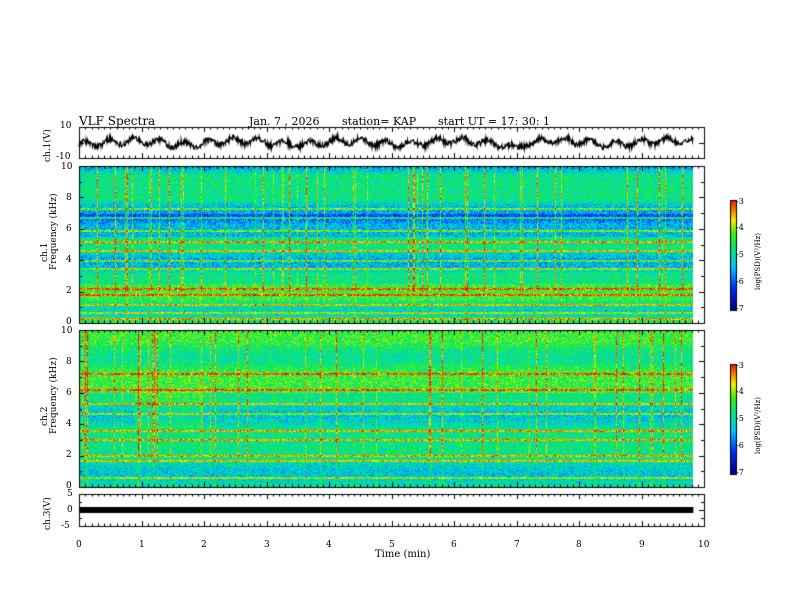 The image size is (792, 612). I want to click on xtick-4: 4, so click(329, 545).